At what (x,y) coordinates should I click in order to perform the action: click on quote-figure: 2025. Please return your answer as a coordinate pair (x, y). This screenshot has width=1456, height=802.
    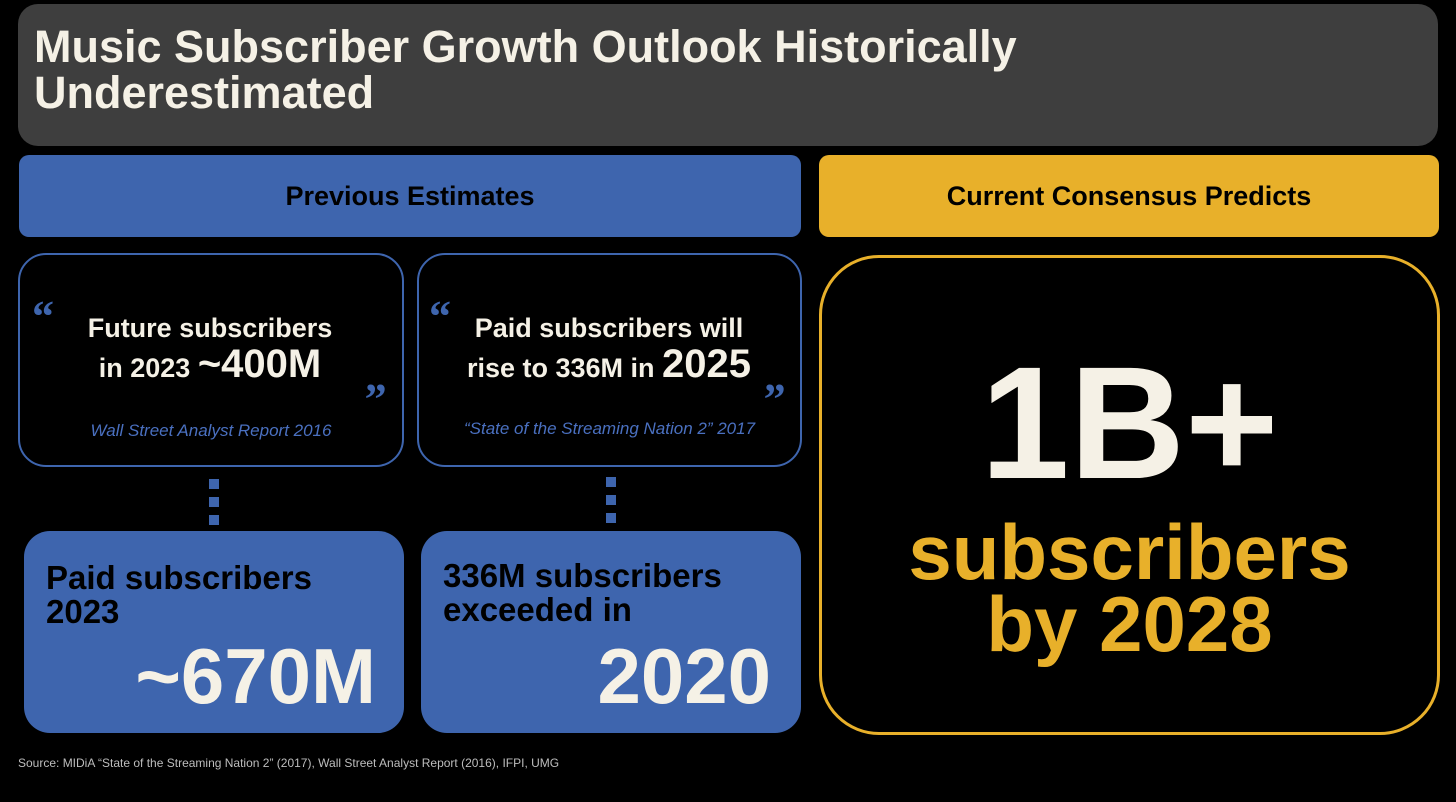
    Looking at the image, I should click on (707, 364).